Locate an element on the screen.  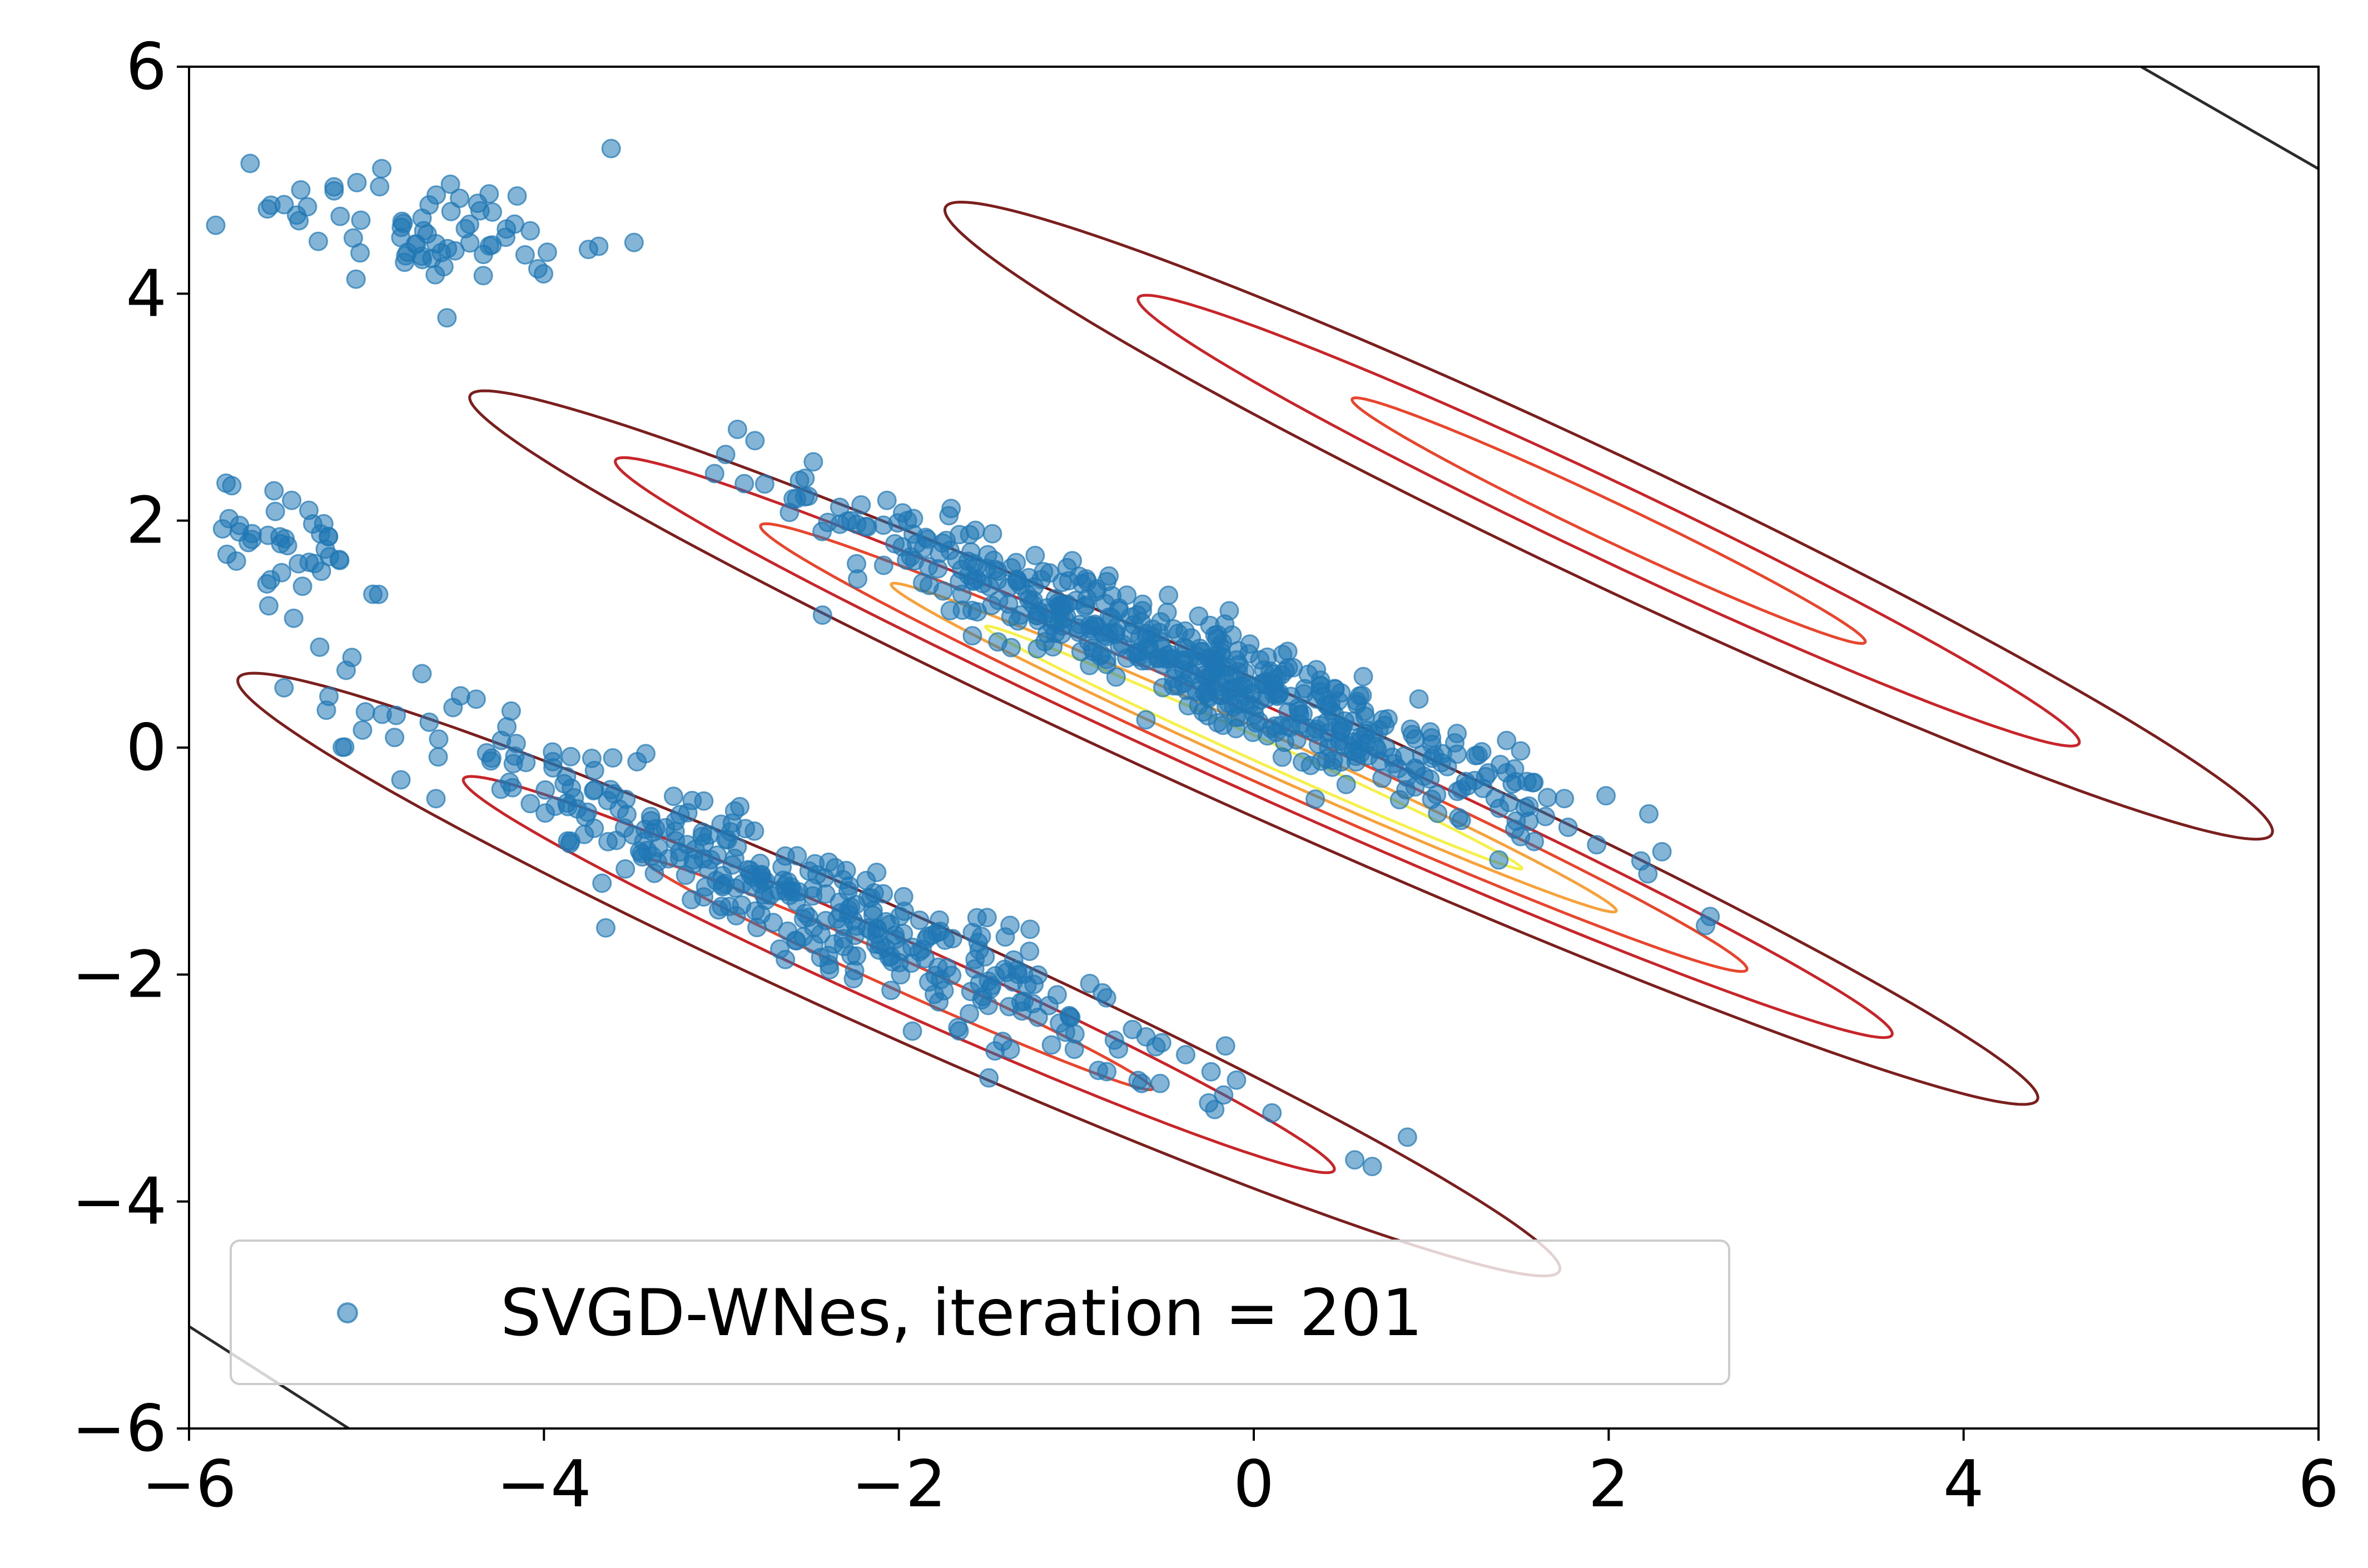
legend-label: SVGD-WNes, iteration = 201 is located at coordinates (961, 1313).